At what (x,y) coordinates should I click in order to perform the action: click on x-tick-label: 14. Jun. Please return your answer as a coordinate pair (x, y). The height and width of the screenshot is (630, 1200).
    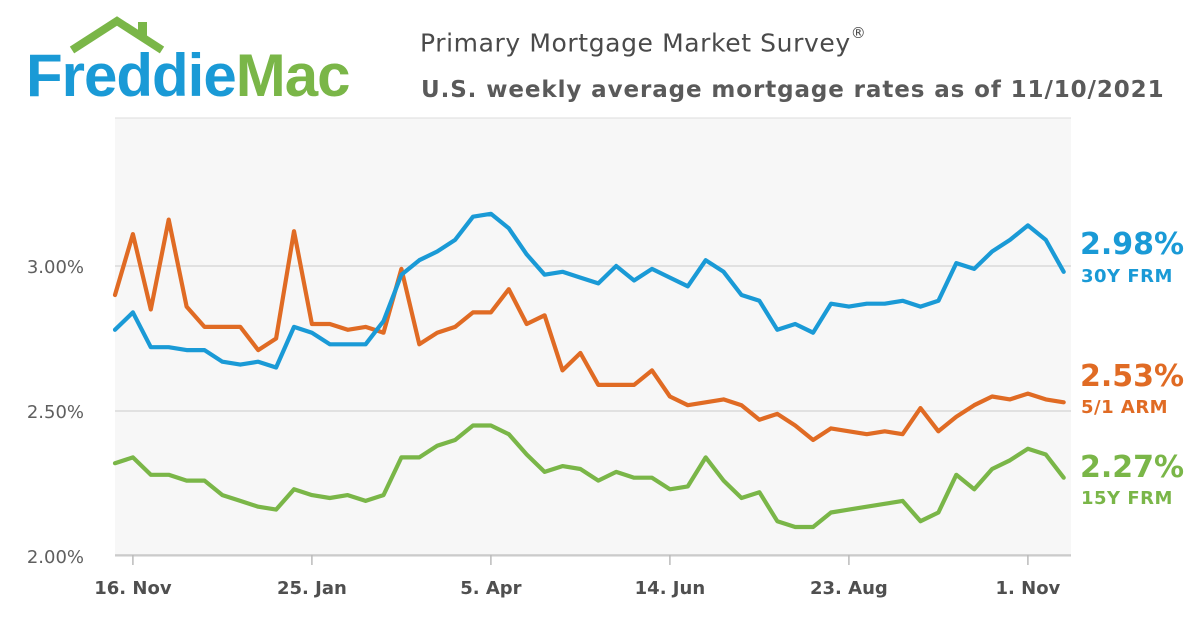
    Looking at the image, I should click on (670, 588).